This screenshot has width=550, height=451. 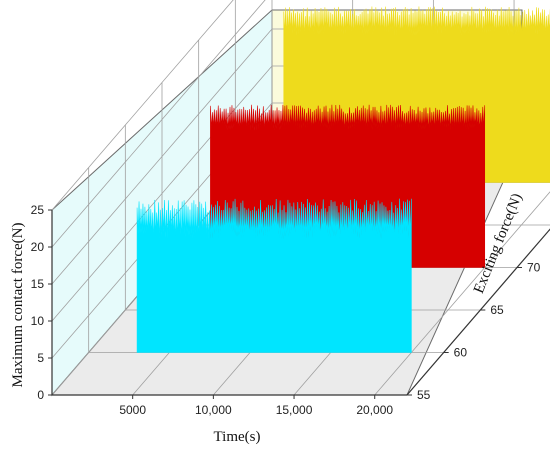 What do you see at coordinates (237, 437) in the screenshot?
I see `x-axis-title: Time(s)` at bounding box center [237, 437].